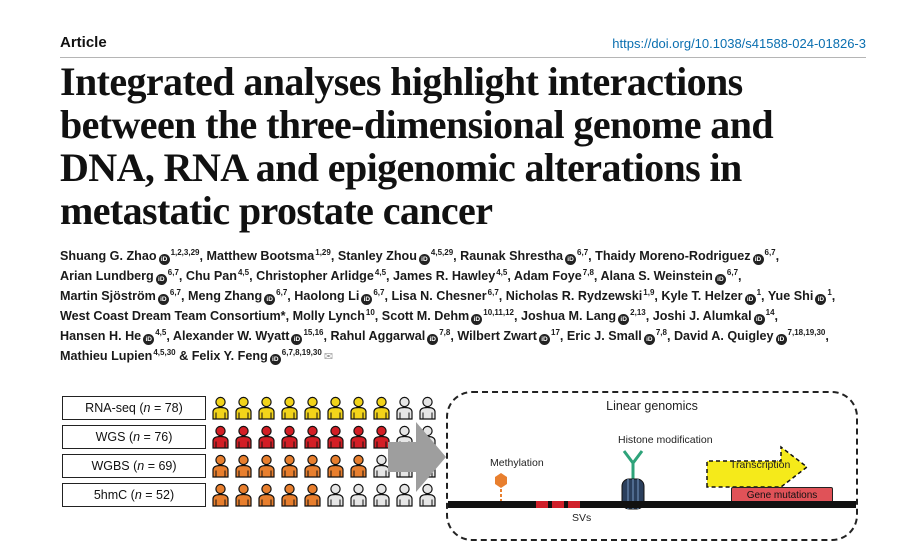 Image resolution: width=918 pixels, height=541 pixels. Describe the element at coordinates (262, 356) in the screenshot. I see `author-name: Felix Y. Feng iD6,7,8,19,30 ✉` at that location.